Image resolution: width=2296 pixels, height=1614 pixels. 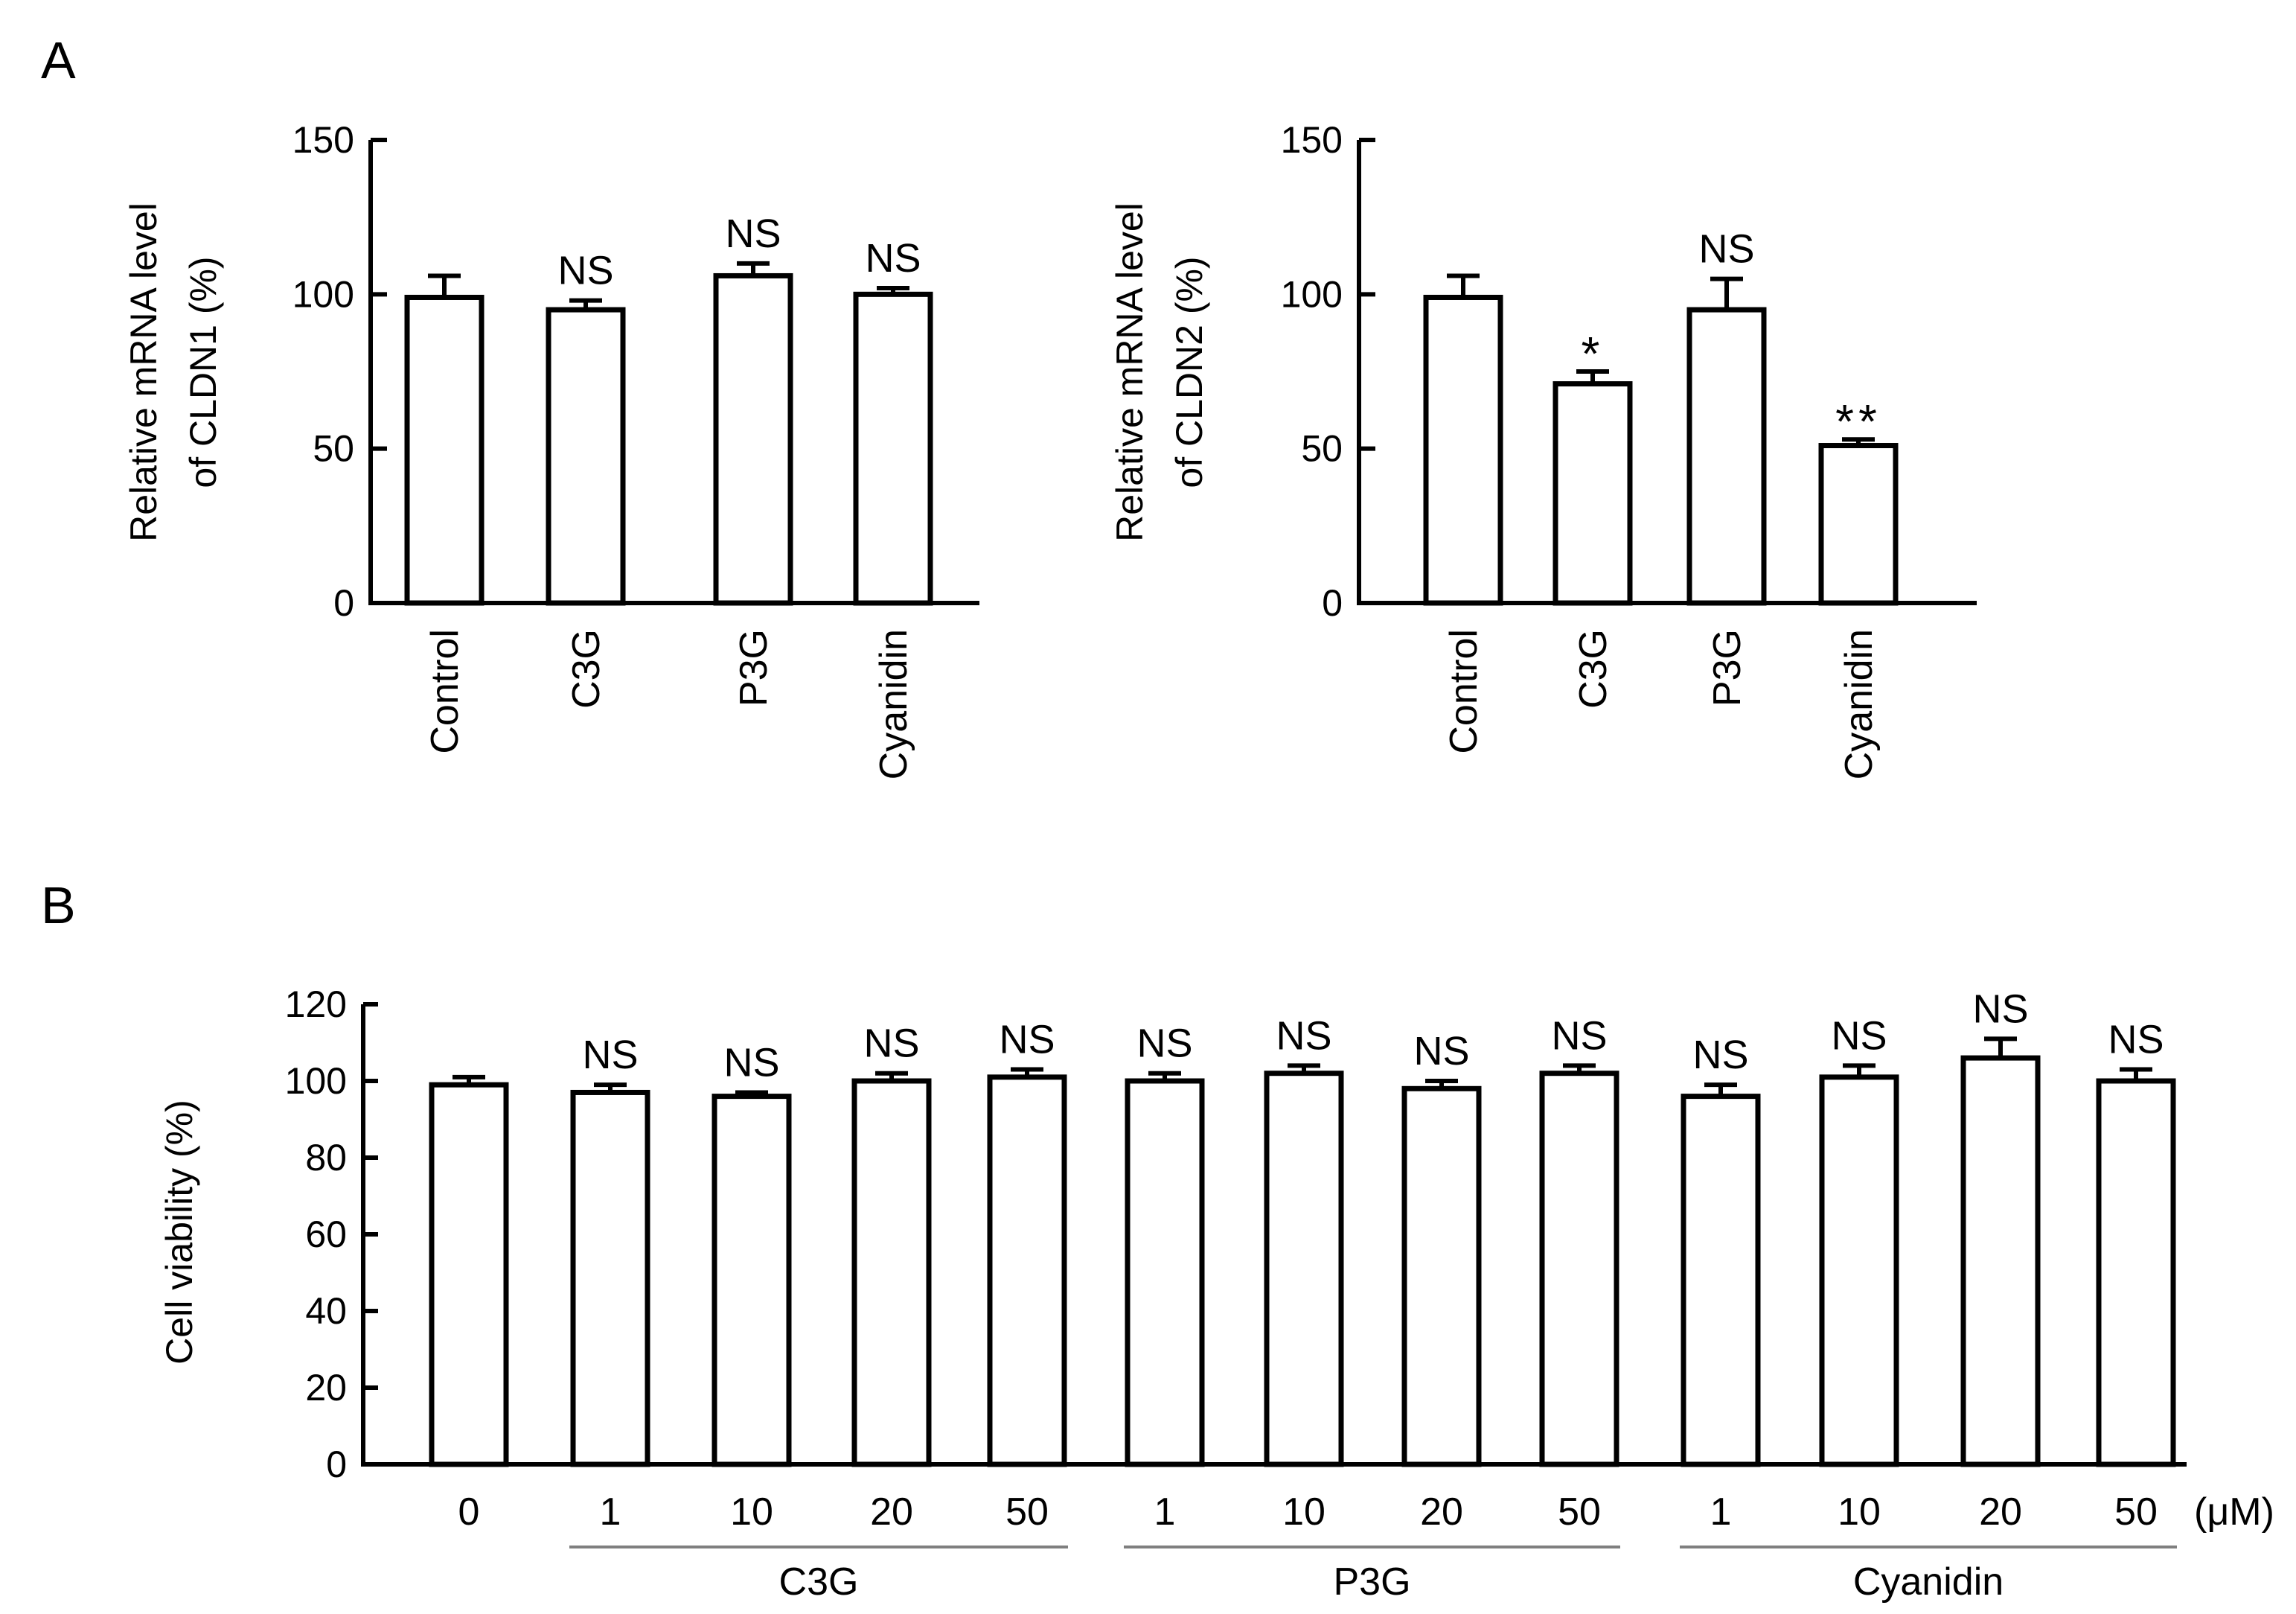 I want to click on unit-label: (μM), so click(x=2234, y=1512).